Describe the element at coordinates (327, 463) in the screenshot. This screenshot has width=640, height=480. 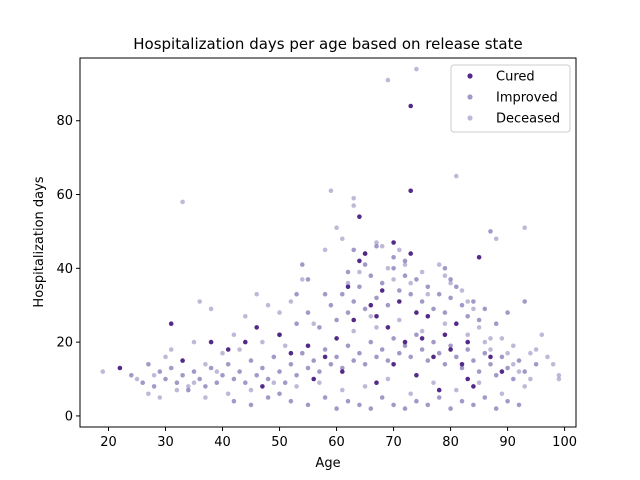
I see `x-axis-label: Age` at that location.